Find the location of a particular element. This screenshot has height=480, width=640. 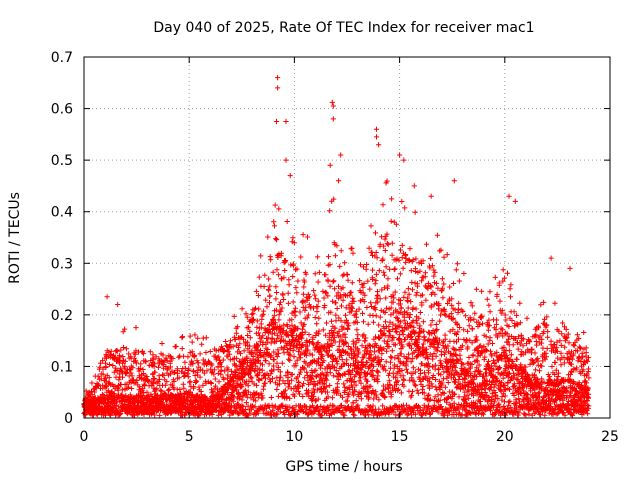

x-tick-label: 0 is located at coordinates (84, 437).